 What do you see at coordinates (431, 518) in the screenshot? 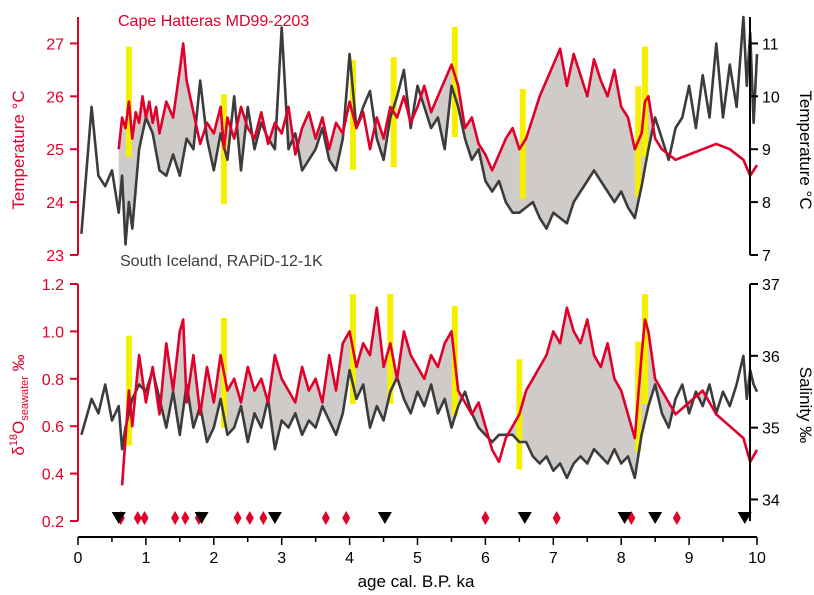
I see `age-markers` at bounding box center [431, 518].